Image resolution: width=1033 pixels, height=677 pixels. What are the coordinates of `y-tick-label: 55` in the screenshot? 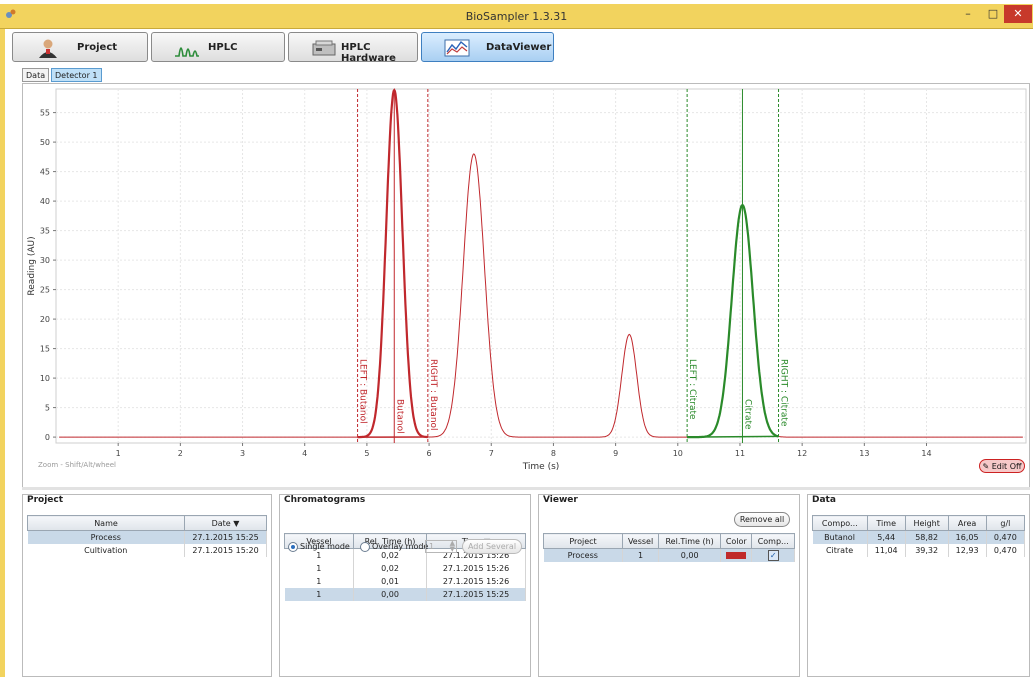 It's located at (45, 113).